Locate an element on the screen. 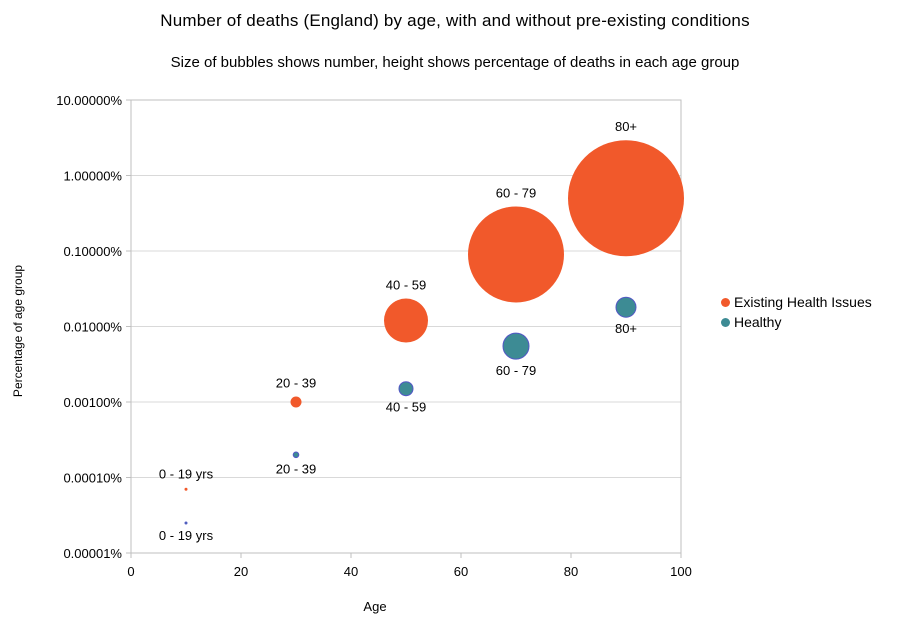 The image size is (910, 633). x-tick-label: 0 is located at coordinates (130, 571).